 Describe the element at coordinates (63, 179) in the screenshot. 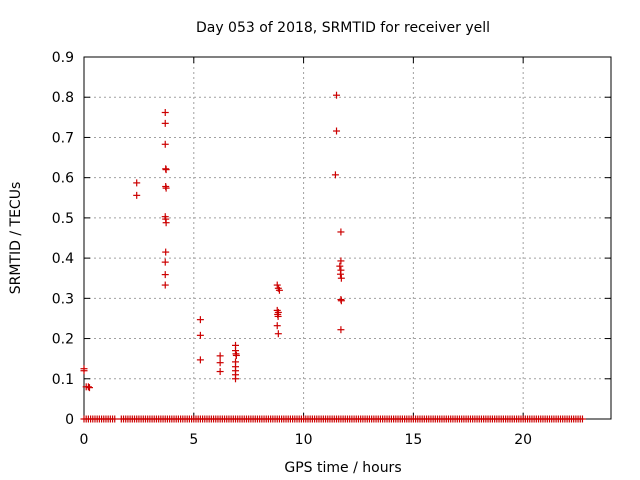

I see `y-tick-label: 0.6` at that location.